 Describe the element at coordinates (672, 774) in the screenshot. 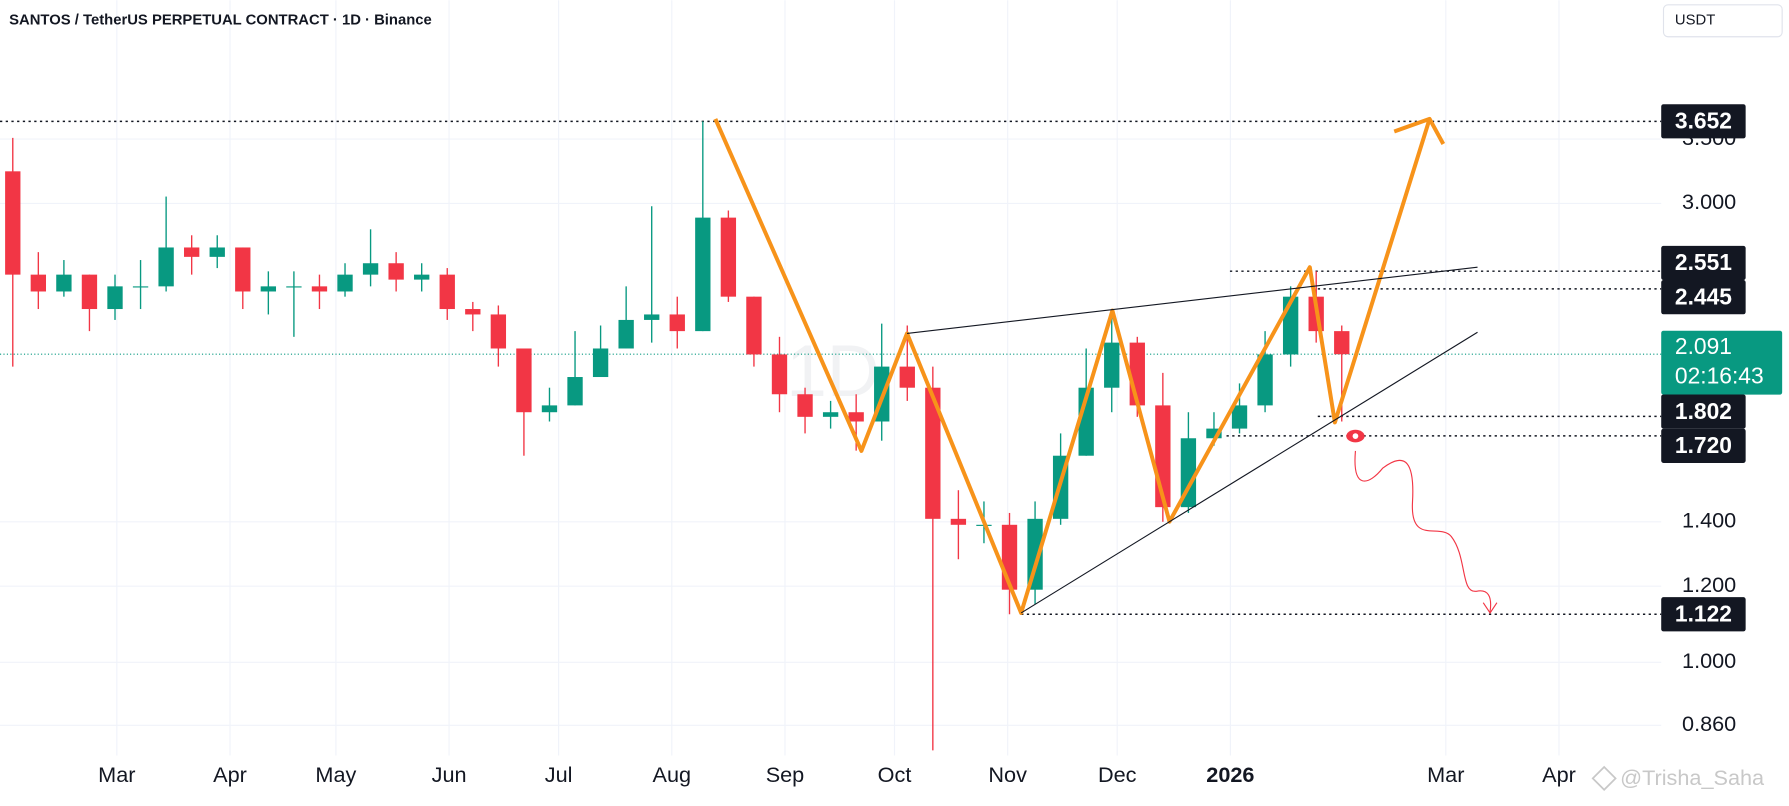

I see `x-tick-label: Aug` at that location.